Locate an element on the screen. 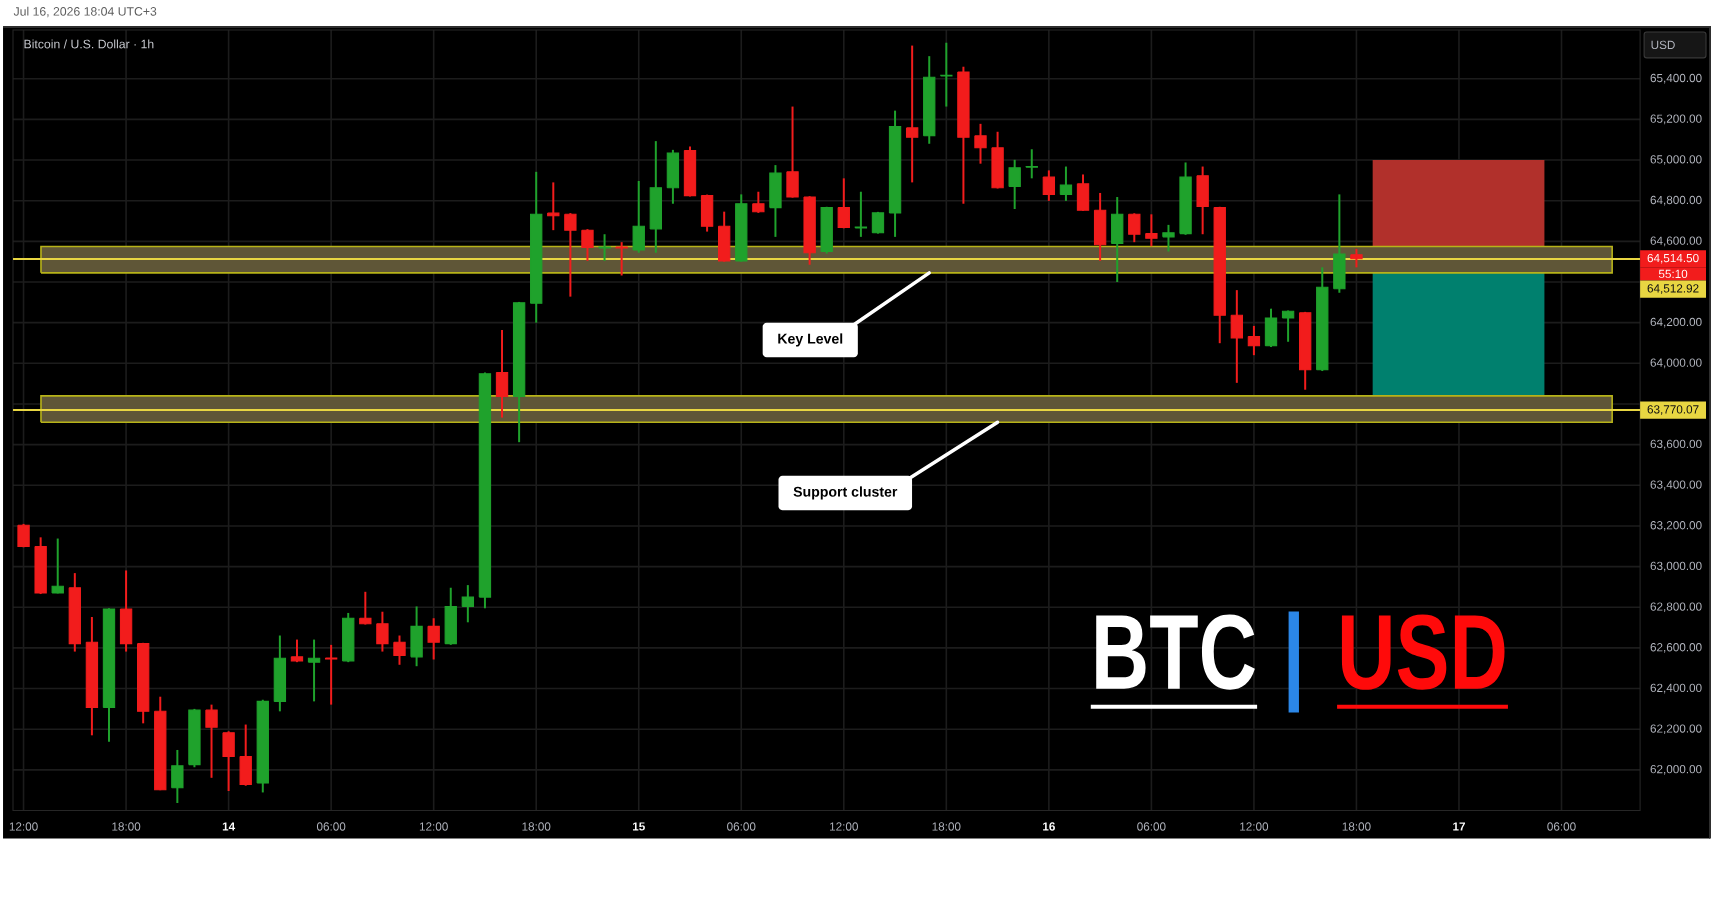  annotation: BTC is located at coordinates (1175, 652).